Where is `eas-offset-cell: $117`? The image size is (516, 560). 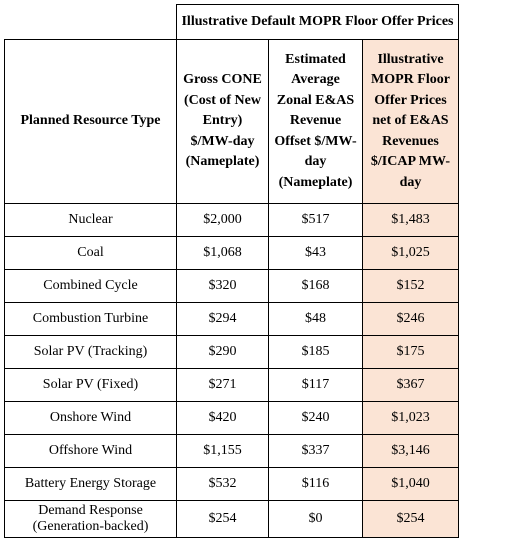 eas-offset-cell: $117 is located at coordinates (315, 385).